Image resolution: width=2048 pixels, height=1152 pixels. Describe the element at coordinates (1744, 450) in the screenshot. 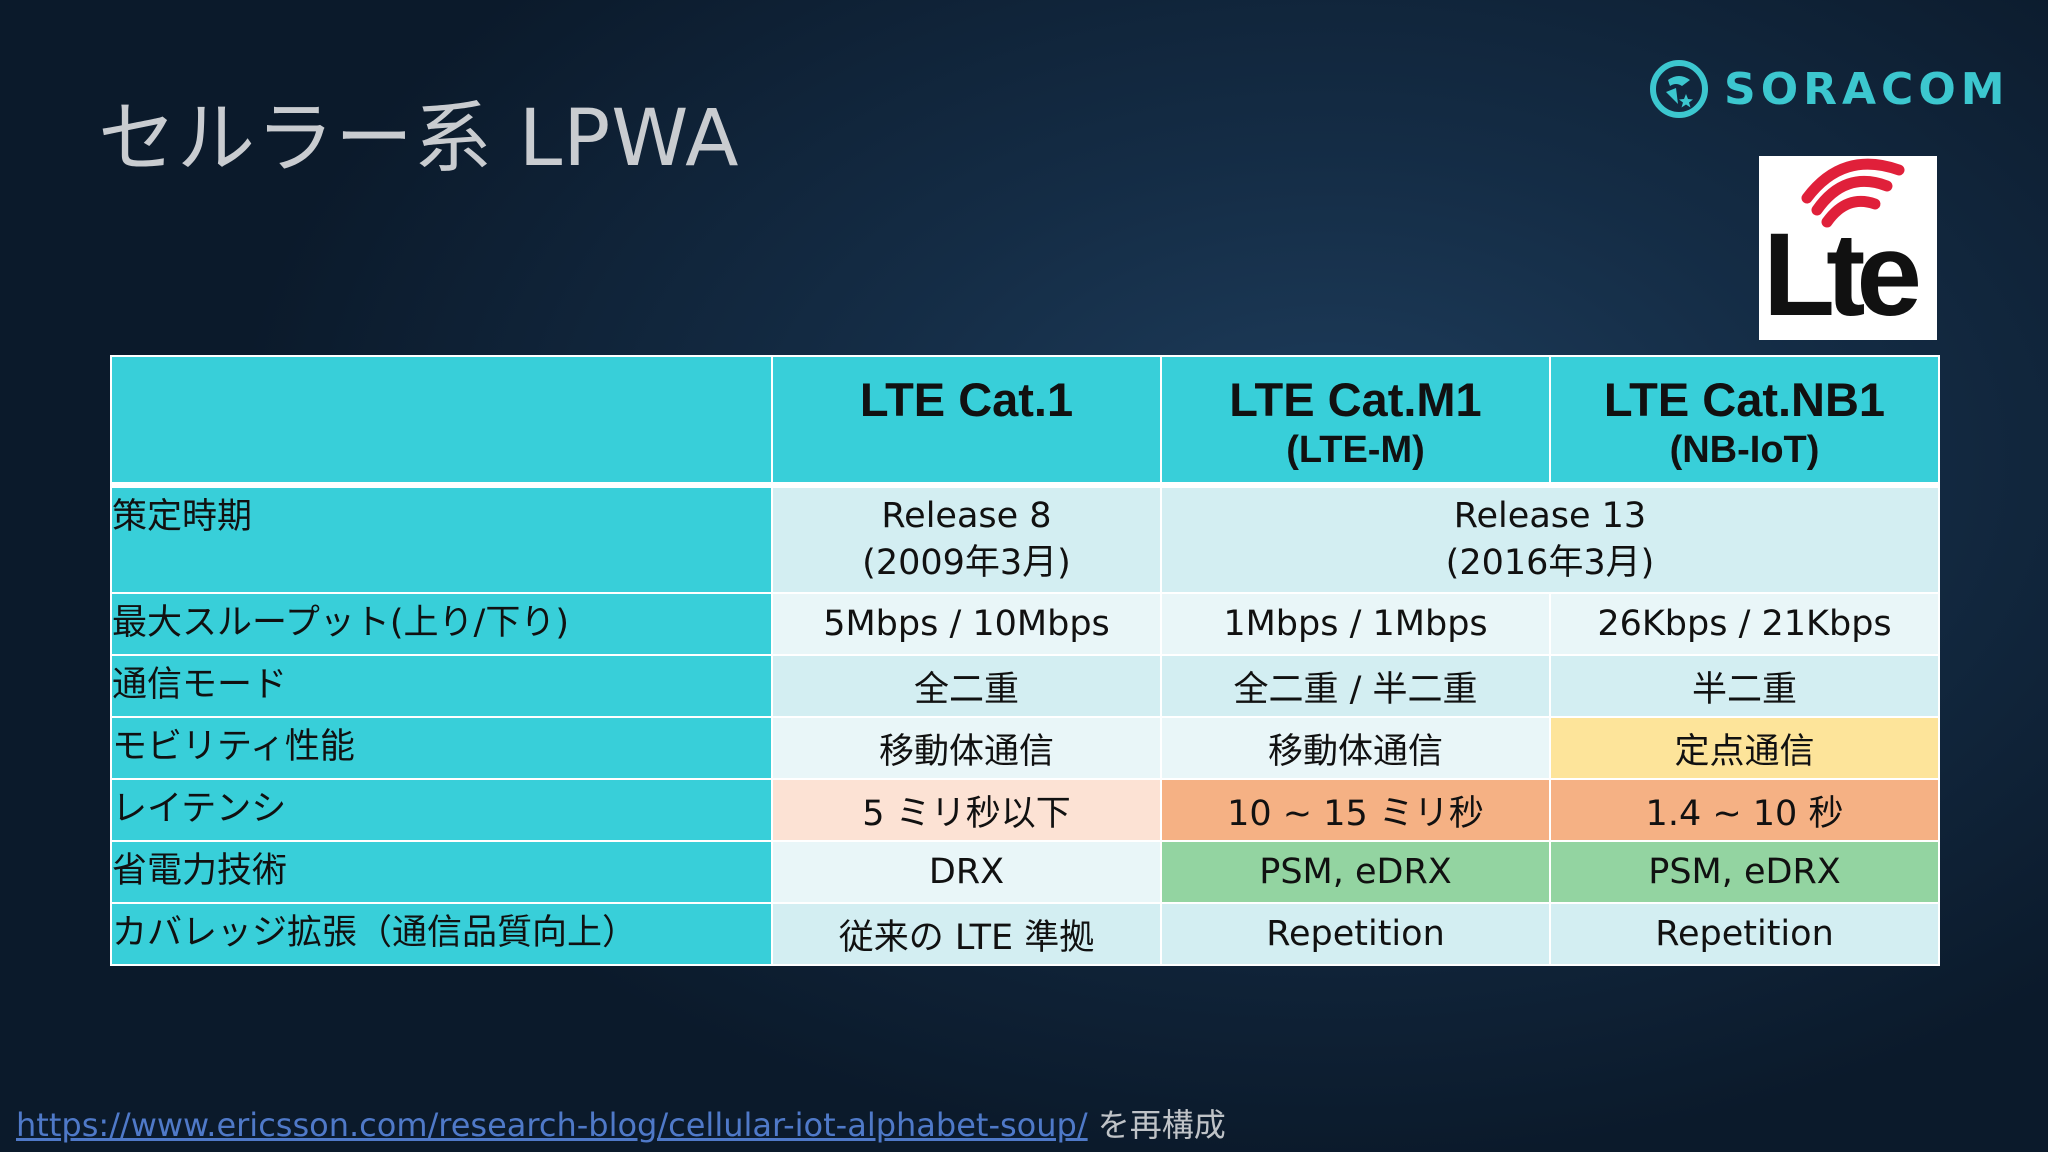

I see `header-sub: (NB-IoT)` at that location.